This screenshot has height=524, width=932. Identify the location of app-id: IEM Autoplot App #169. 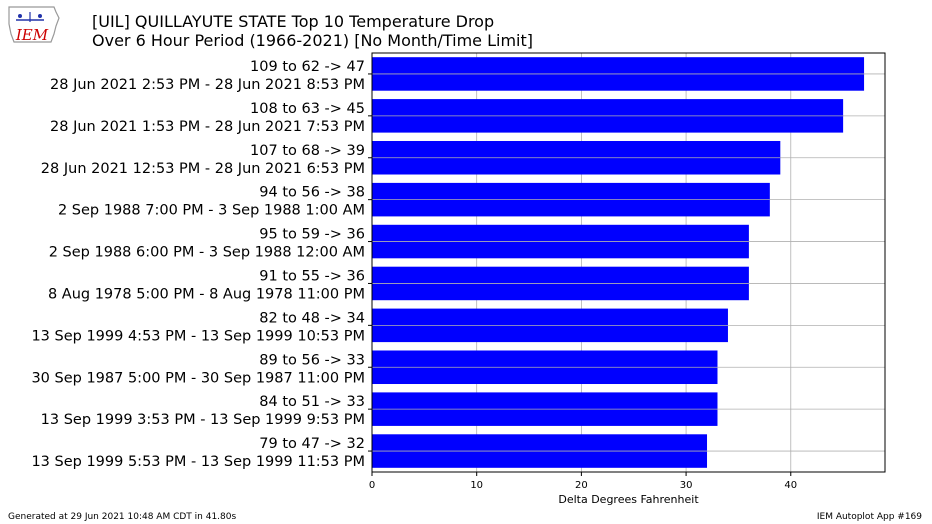
(869, 517).